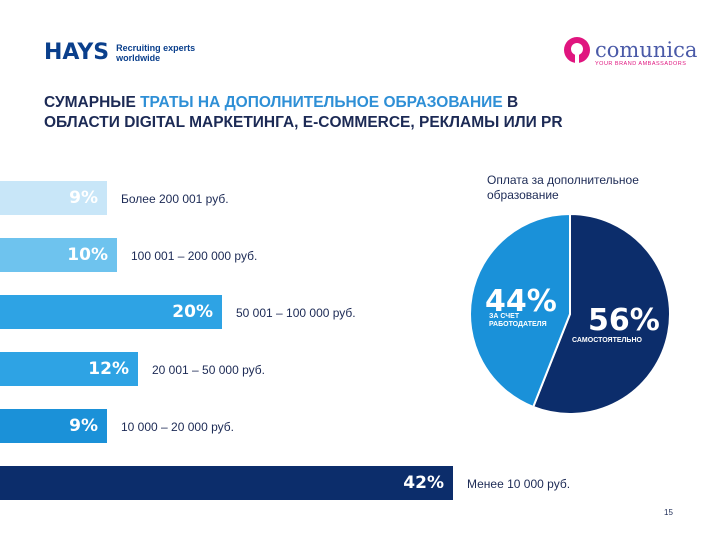  Describe the element at coordinates (519, 484) in the screenshot. I see `bar-category-label: Менее 10 000 руб.` at that location.